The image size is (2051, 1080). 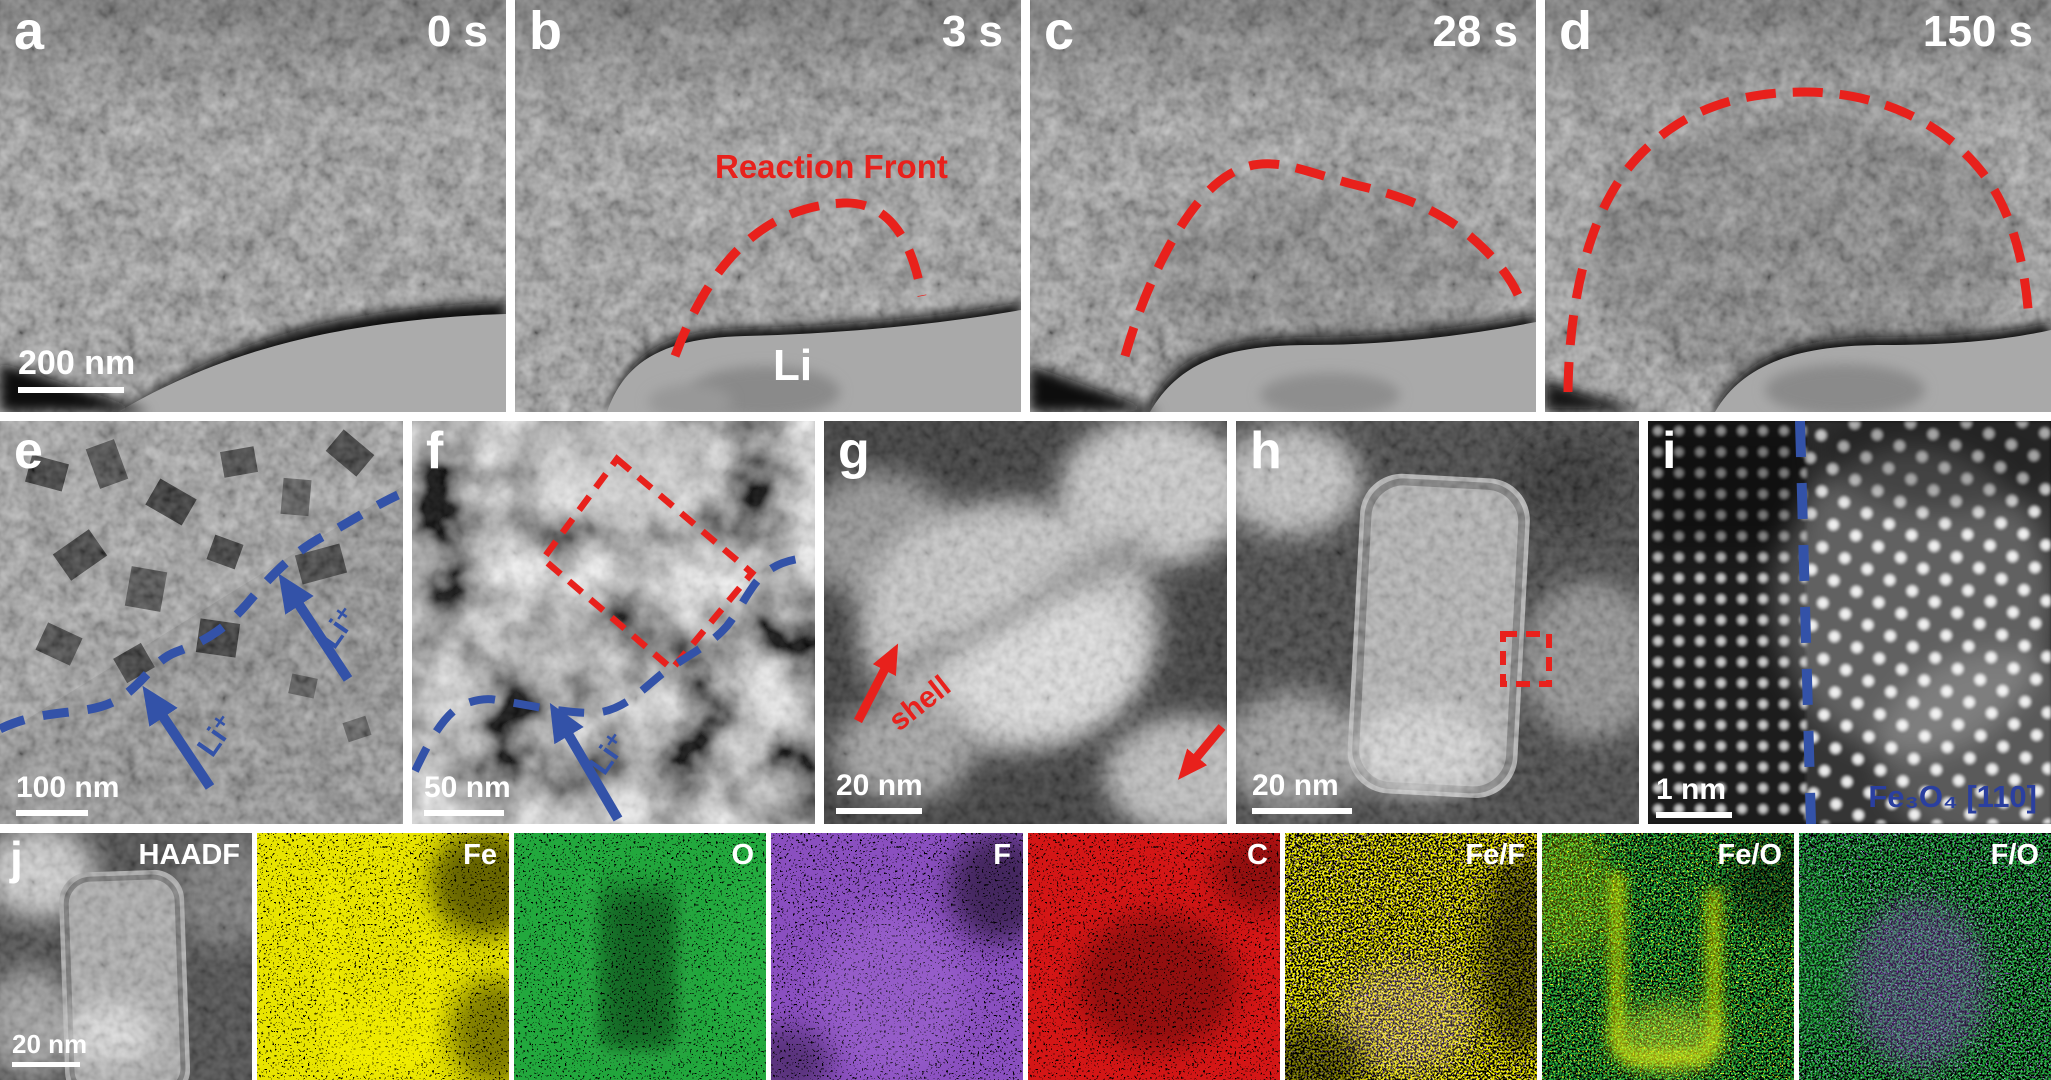 I want to click on eds-map-o, so click(x=640, y=956).